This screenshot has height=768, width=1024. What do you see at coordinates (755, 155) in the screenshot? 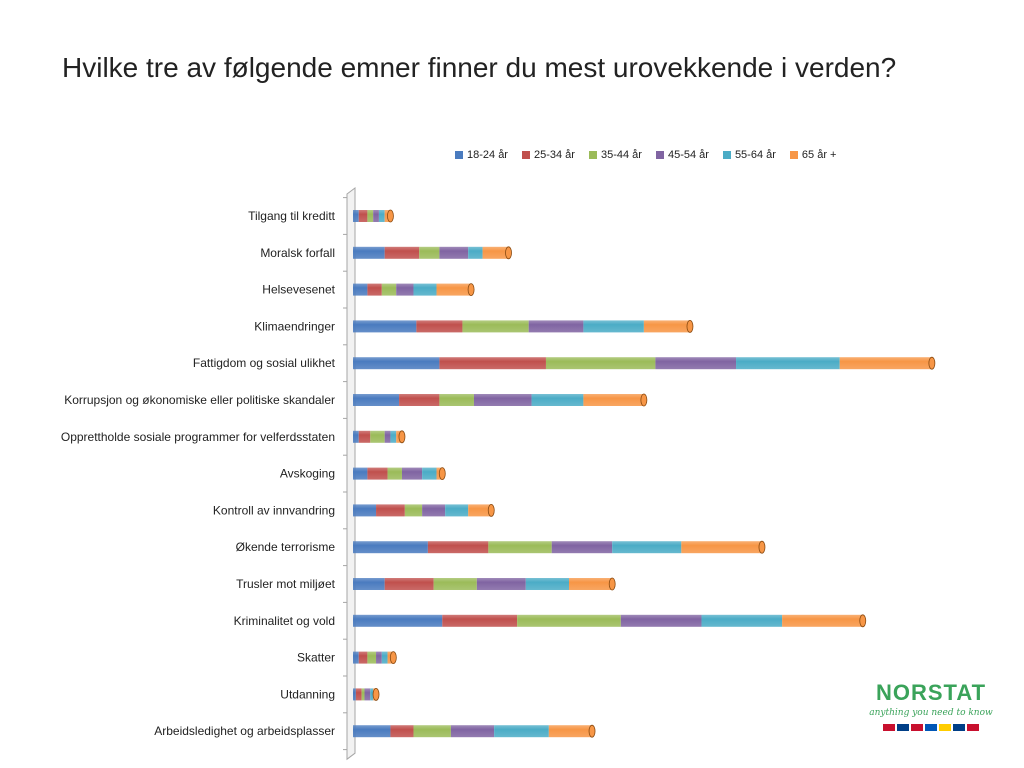
I see `legend-label: 55-64 år` at bounding box center [755, 155].